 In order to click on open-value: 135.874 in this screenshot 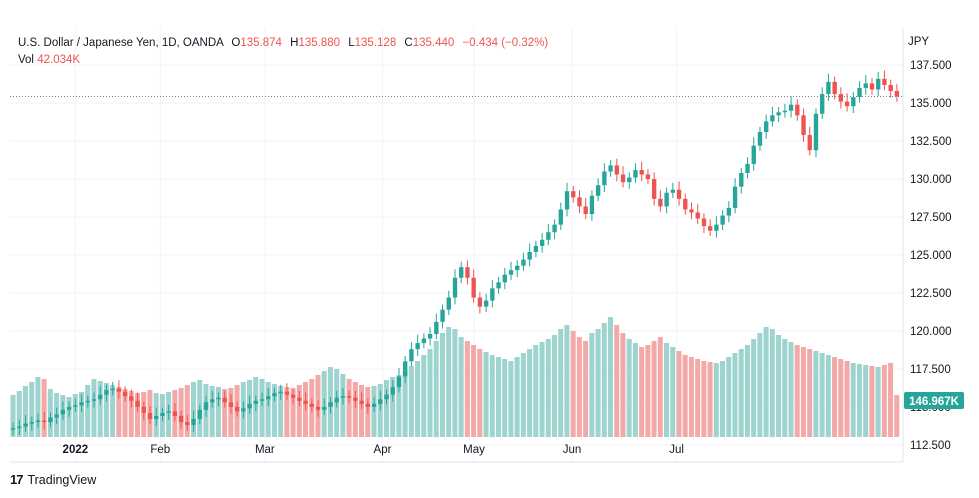, I will do `click(261, 43)`.